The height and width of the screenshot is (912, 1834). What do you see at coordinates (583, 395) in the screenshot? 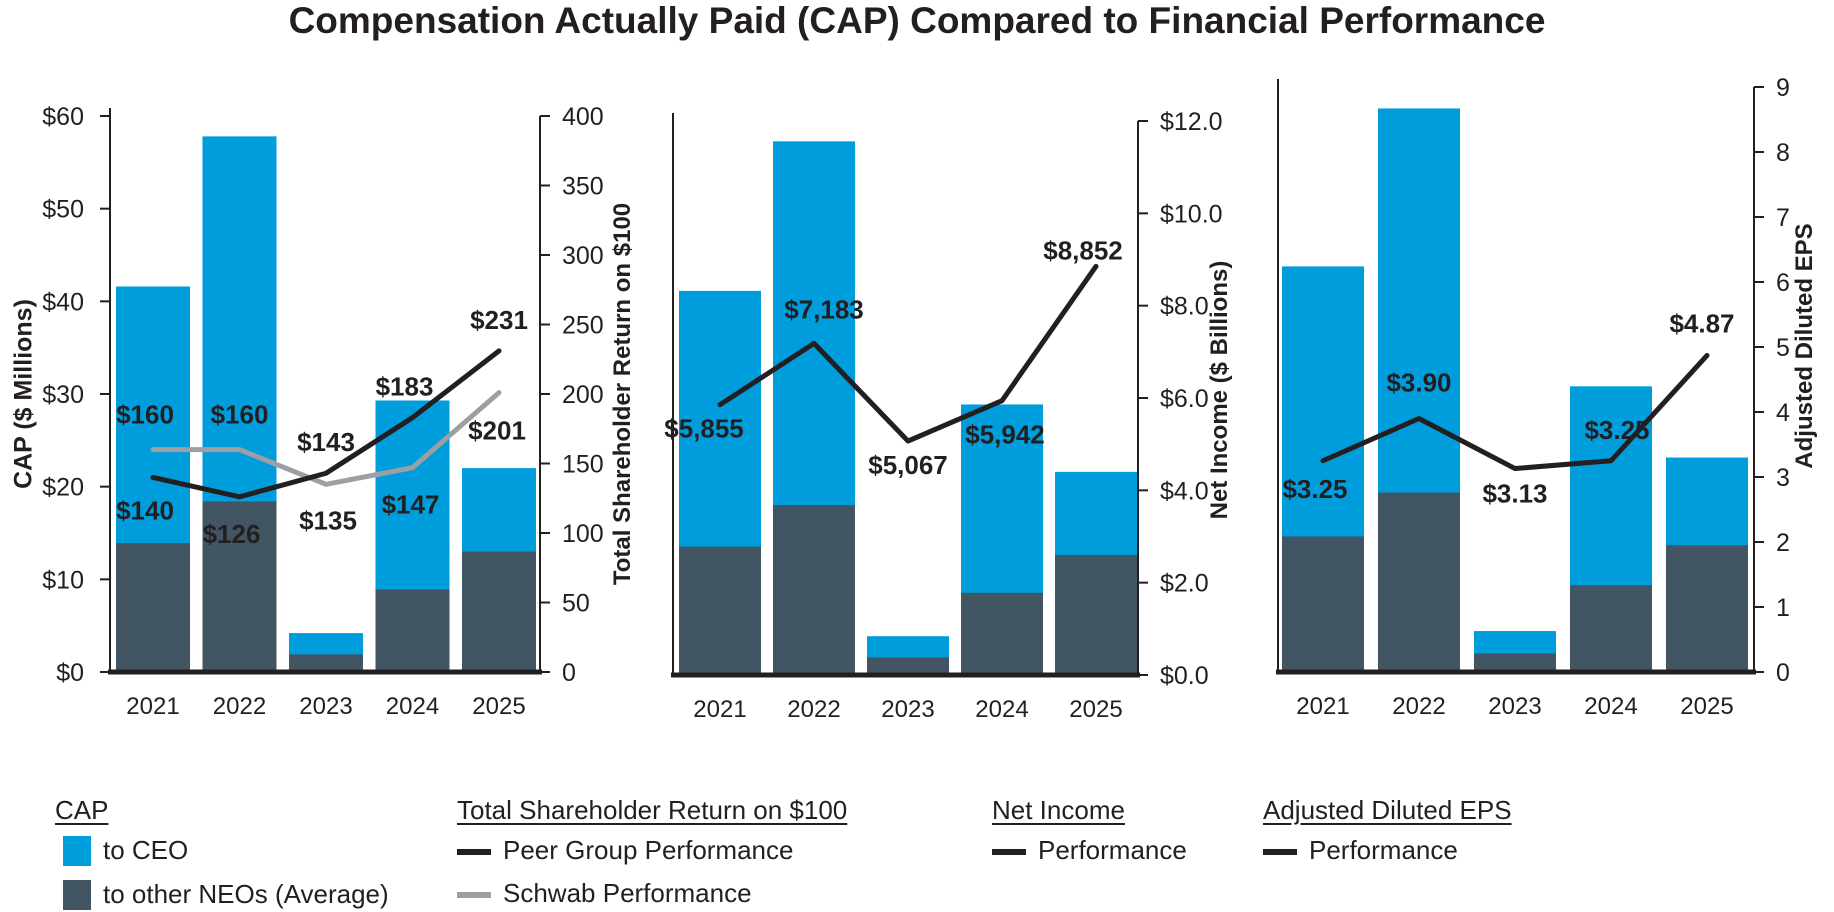
I see `y2-tick-label: 200` at bounding box center [583, 395].